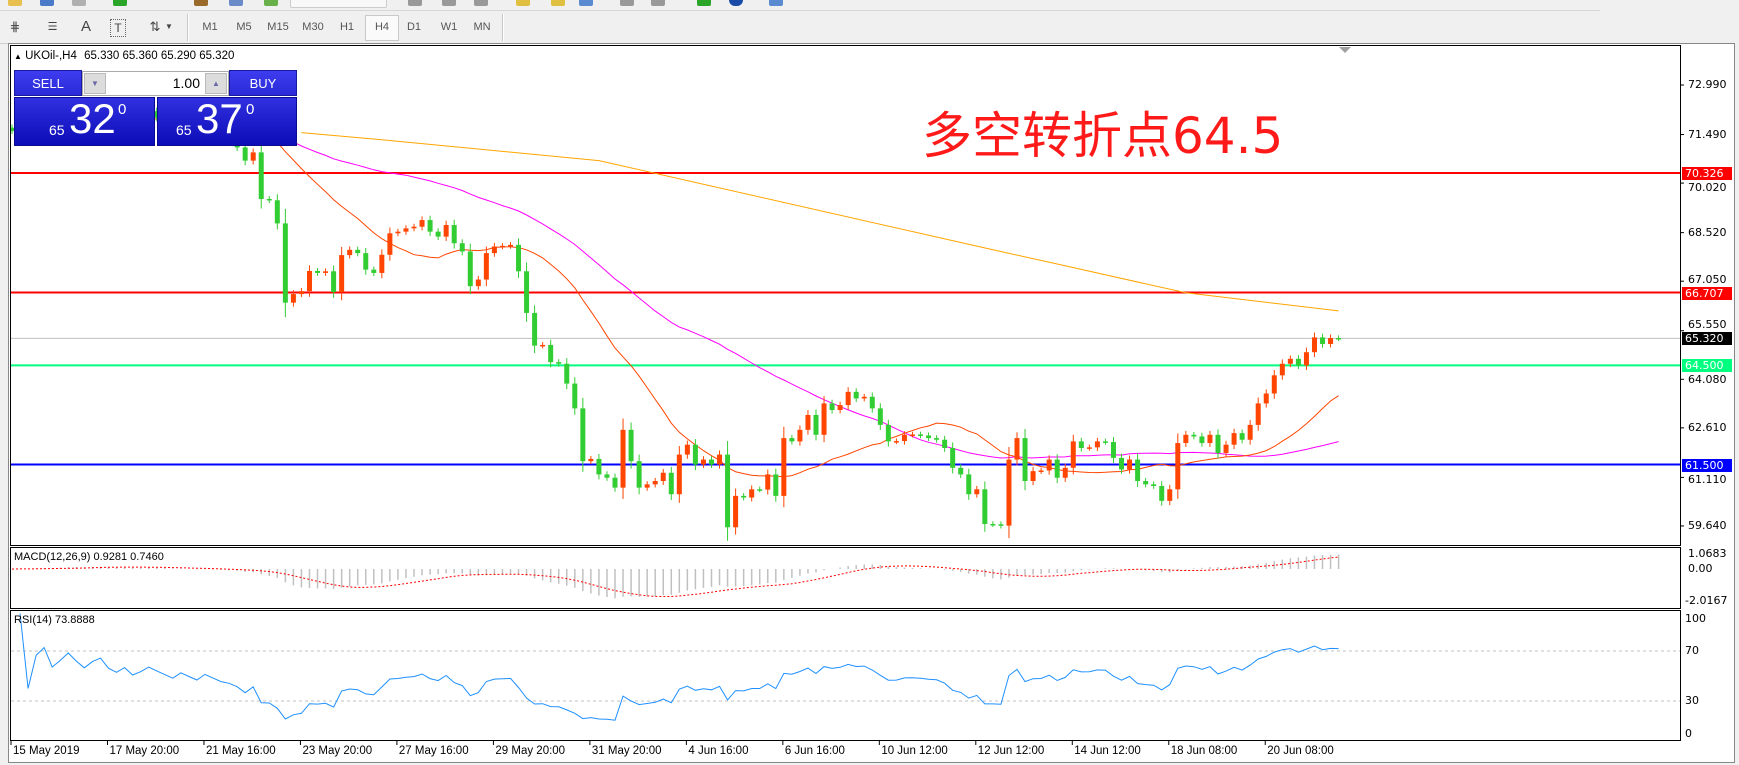  Describe the element at coordinates (155, 83) in the screenshot. I see `lot-size-field: ▼ 1.00 ▲` at that location.